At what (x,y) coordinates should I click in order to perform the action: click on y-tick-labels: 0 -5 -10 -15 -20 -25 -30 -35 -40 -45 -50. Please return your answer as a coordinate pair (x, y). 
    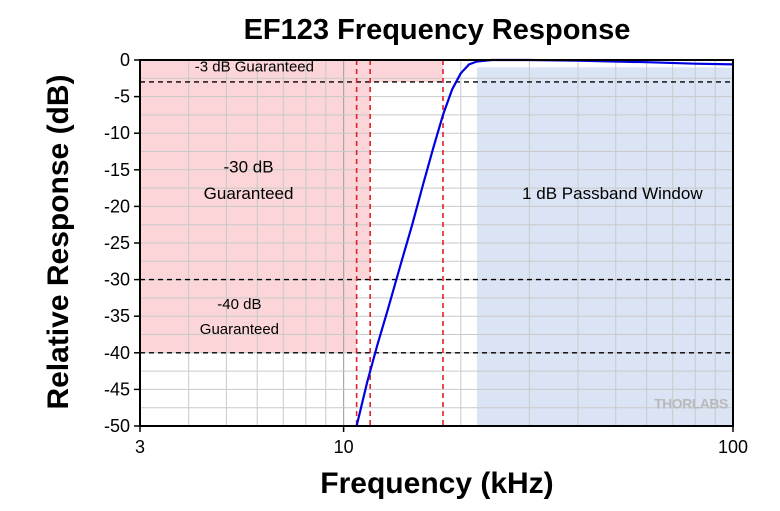
    Looking at the image, I should click on (122, 243).